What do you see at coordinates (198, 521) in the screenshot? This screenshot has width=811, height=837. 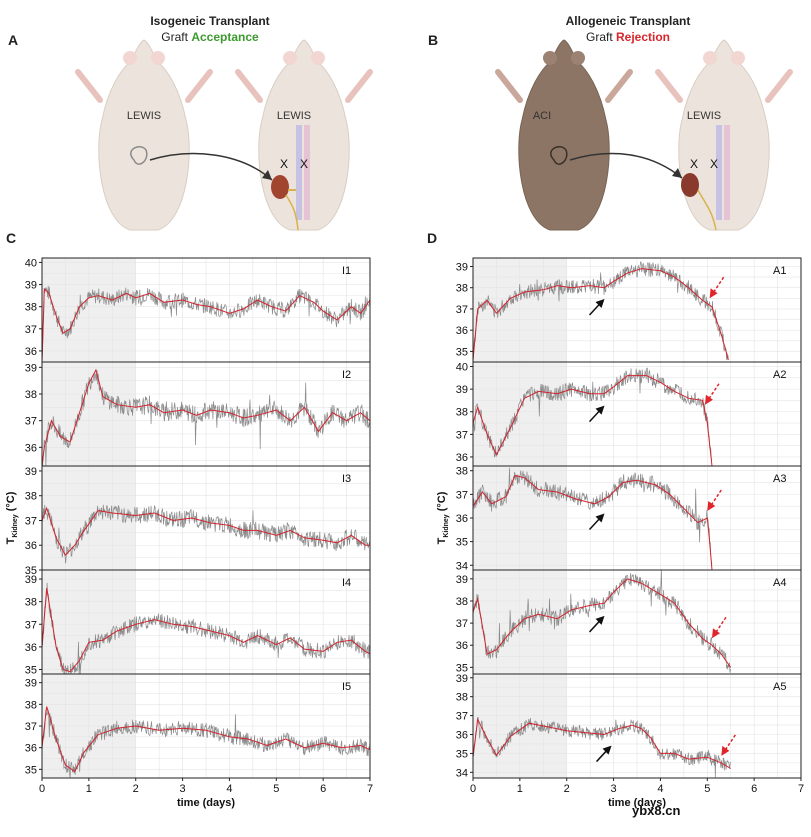 I see `subplot-i3: 35 36 37 38 39 I3` at bounding box center [198, 521].